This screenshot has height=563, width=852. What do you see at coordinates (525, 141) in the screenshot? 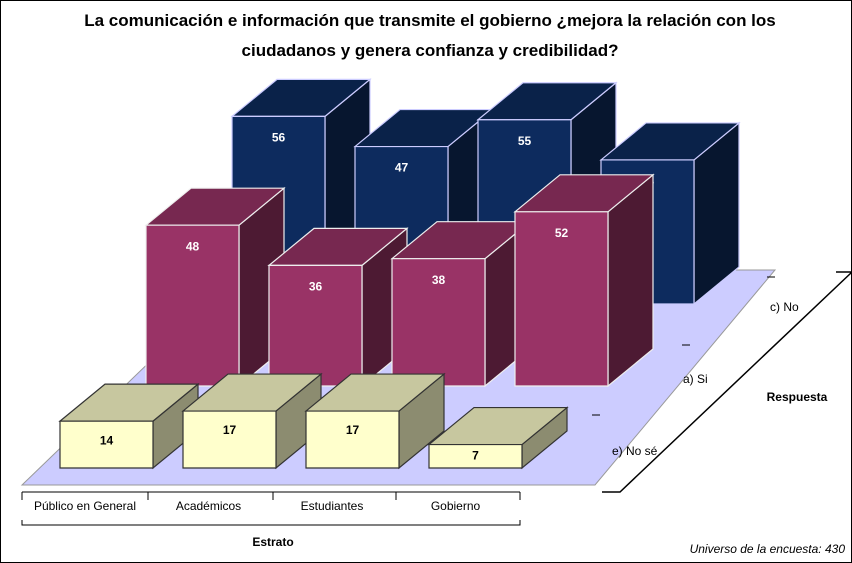
I see `data-label: 55` at bounding box center [525, 141].